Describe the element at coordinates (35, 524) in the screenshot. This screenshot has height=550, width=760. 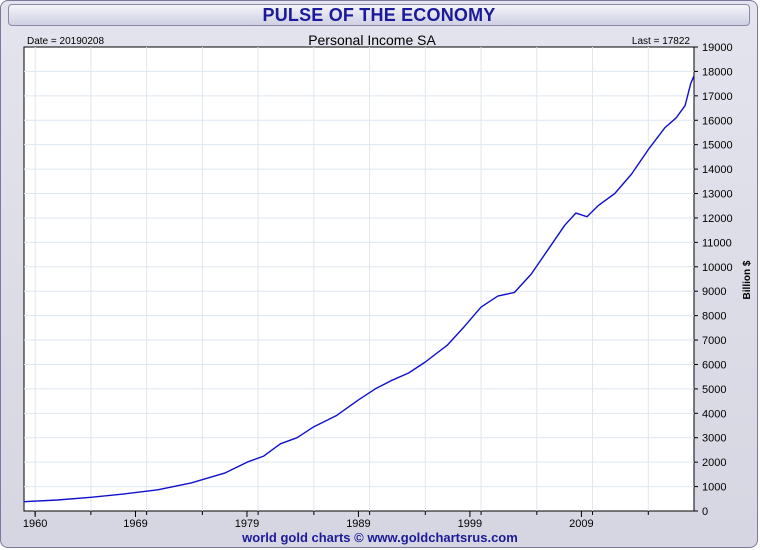
I see `x-tick-label: 1960` at that location.